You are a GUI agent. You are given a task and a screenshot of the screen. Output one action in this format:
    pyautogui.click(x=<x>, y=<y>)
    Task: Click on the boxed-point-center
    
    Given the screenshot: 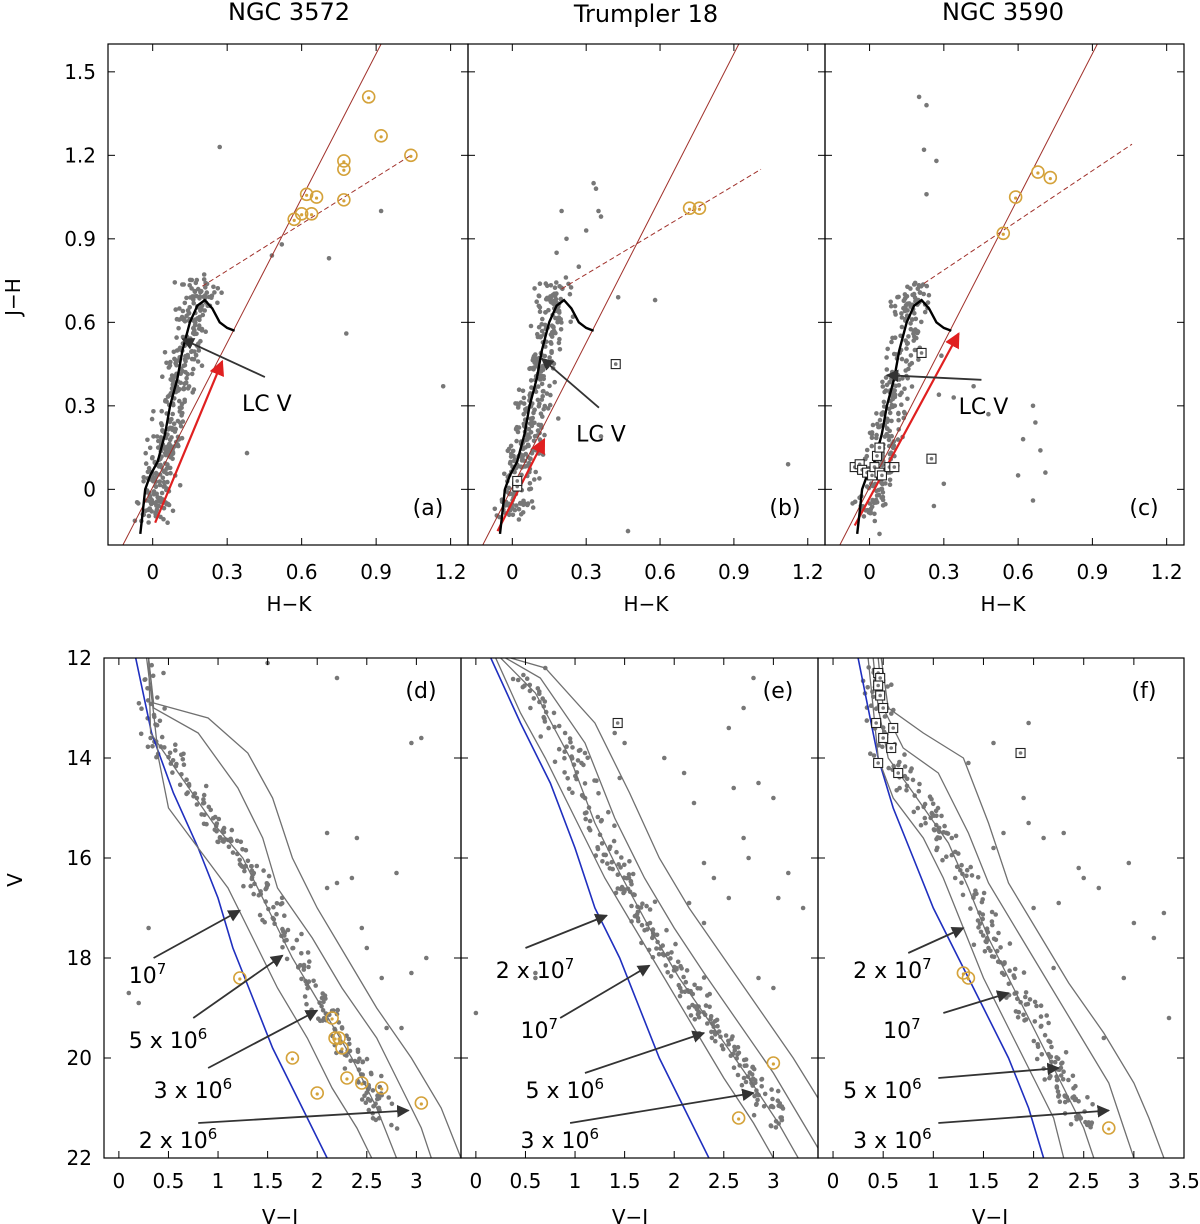 What is the action you would take?
    pyautogui.click(x=878, y=763)
    